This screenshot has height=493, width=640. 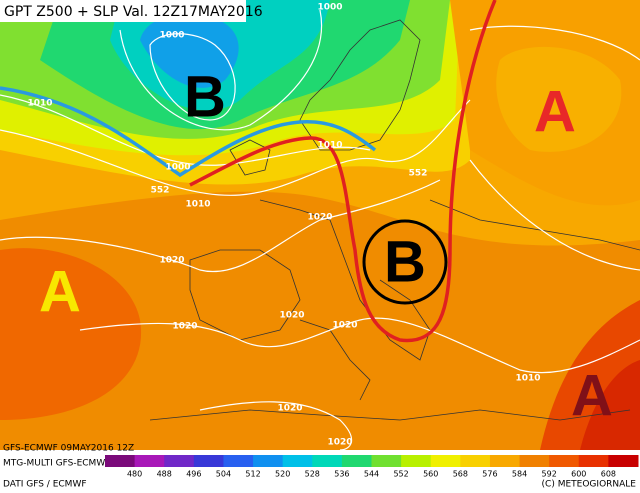 What do you see at coordinates (282, 474) in the screenshot?
I see `colorbar-label: 520` at bounding box center [282, 474].